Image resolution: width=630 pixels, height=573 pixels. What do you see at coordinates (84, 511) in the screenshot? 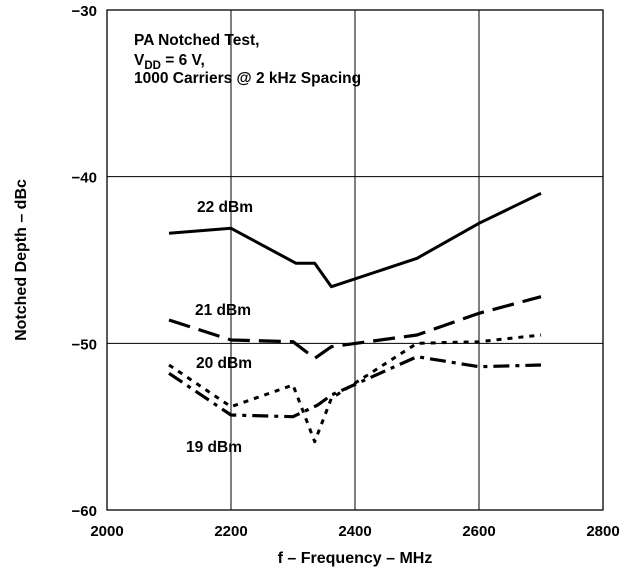
I see `y-tick--60: −60` at bounding box center [84, 511].